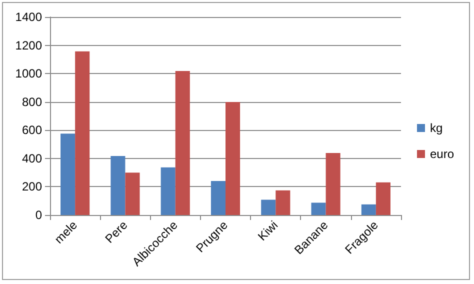  Describe the element at coordinates (32, 130) in the screenshot. I see `y-tick-label: 600` at that location.